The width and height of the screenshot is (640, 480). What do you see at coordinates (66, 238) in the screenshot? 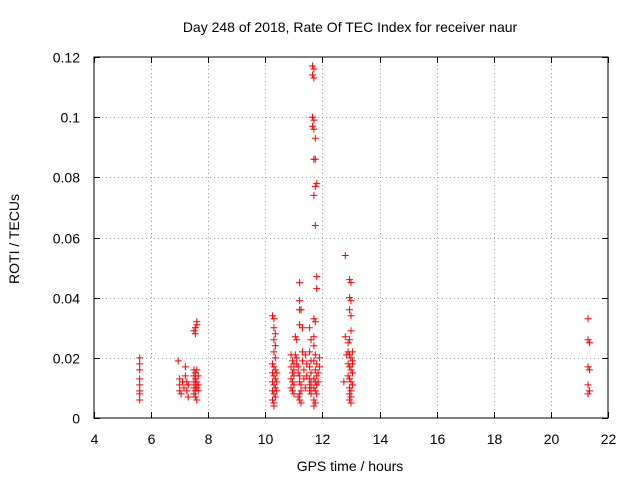
I see `y-tick-labels: 0 0.02 0.04 0.06 0.08 0.1 0.12` at bounding box center [66, 238].